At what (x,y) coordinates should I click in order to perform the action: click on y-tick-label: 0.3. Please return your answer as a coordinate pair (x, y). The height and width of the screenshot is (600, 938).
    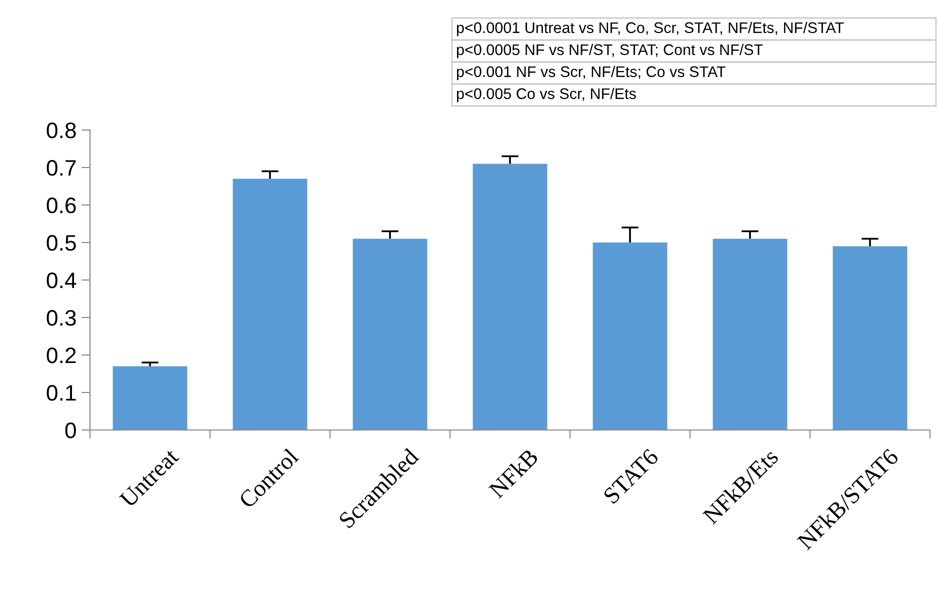
    Looking at the image, I should click on (61, 318).